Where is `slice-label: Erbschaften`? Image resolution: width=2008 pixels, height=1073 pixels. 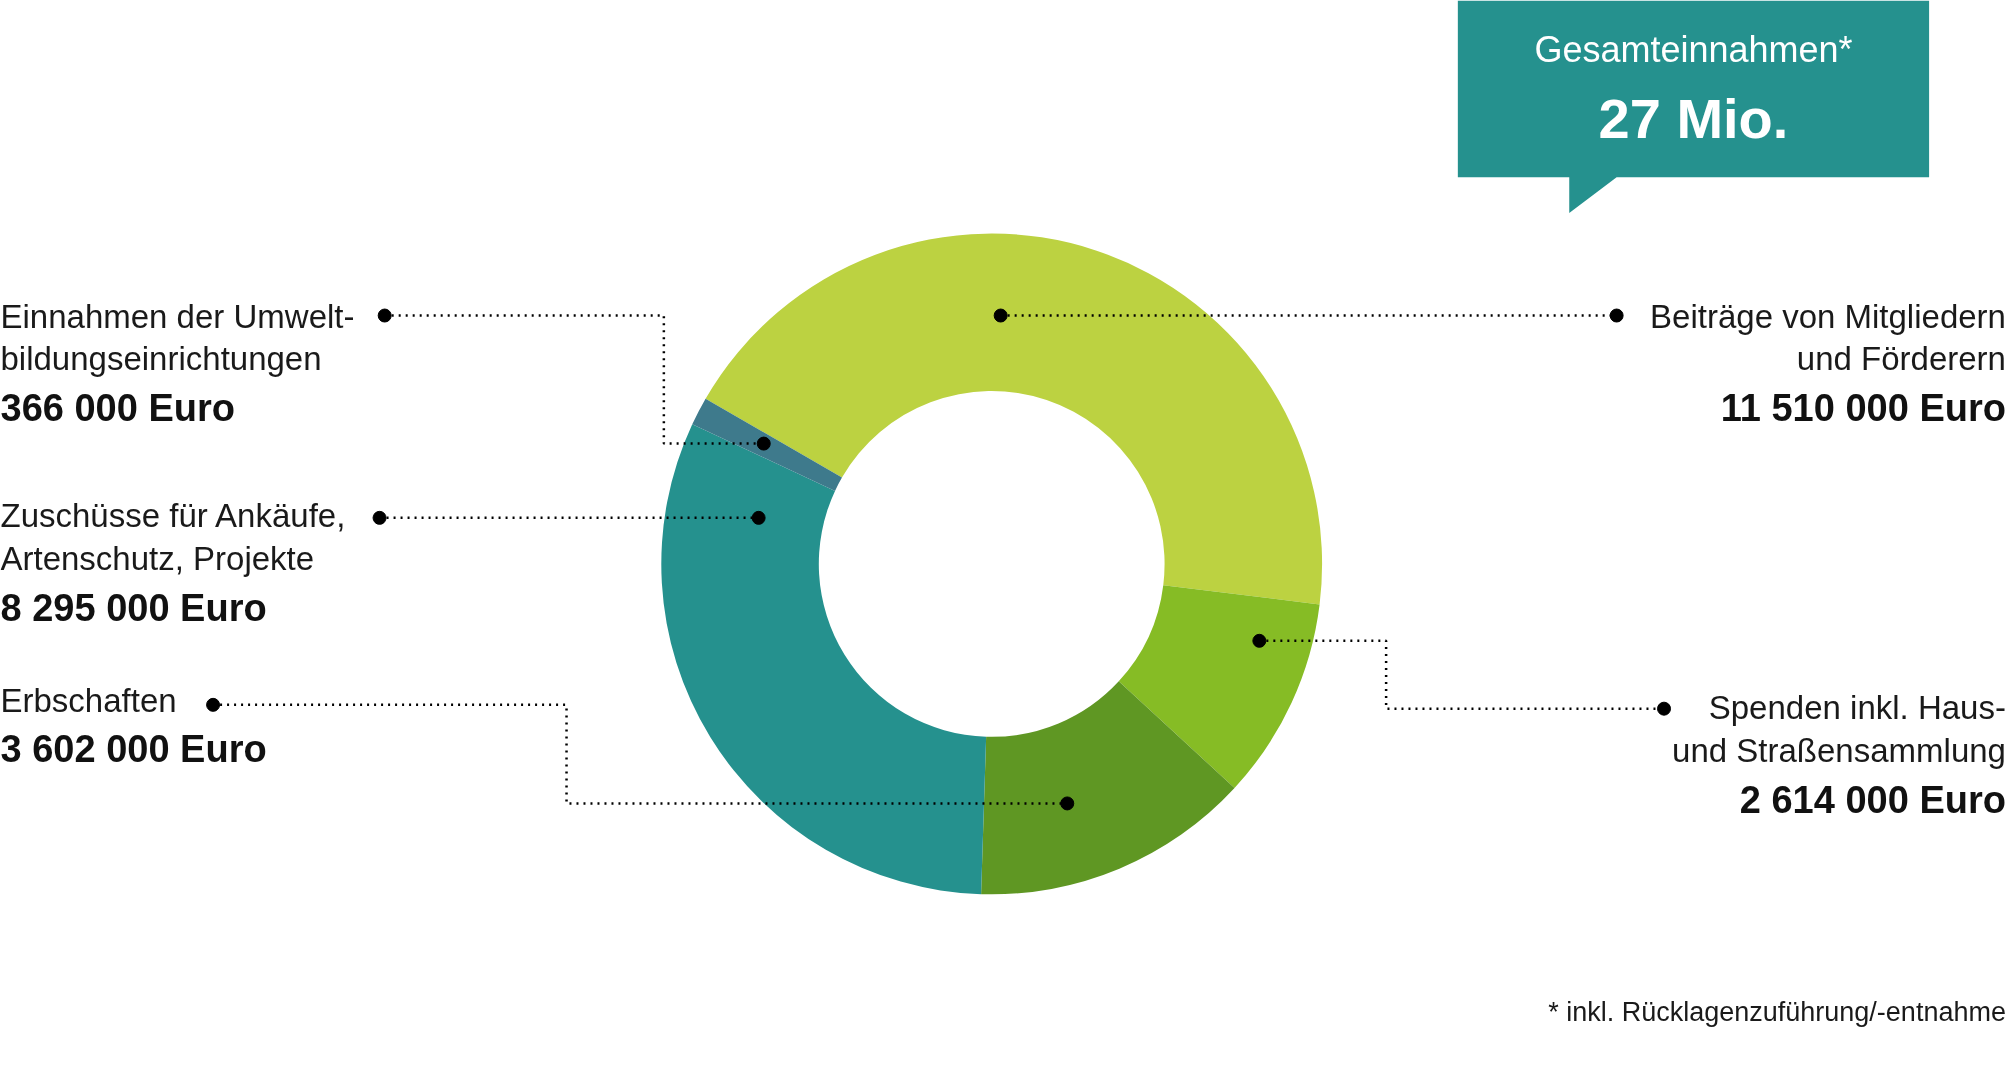
slice-label: Erbschaften is located at coordinates (88, 700).